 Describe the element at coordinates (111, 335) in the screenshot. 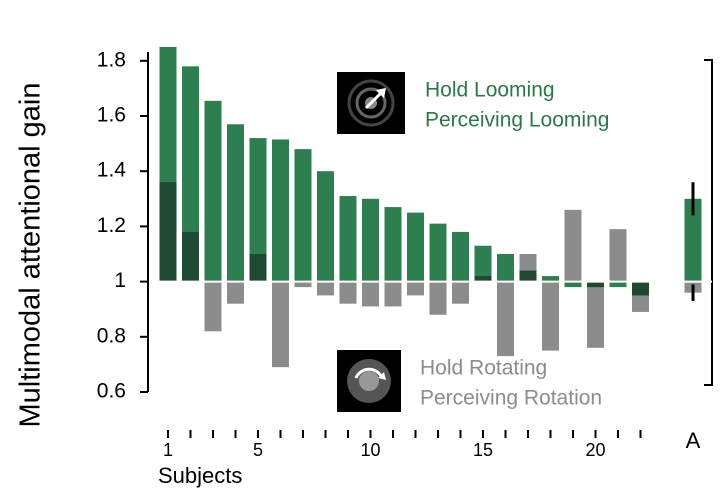

I see `y-tick-label: 0.8` at that location.